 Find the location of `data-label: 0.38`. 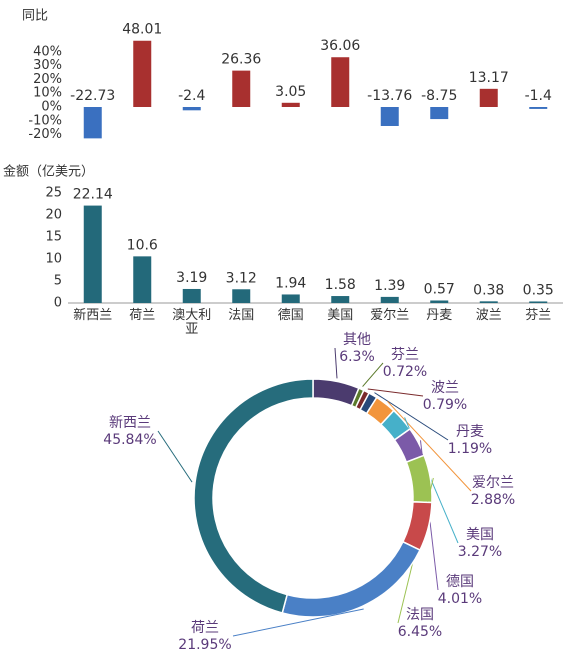

data-label: 0.38 is located at coordinates (488, 290).